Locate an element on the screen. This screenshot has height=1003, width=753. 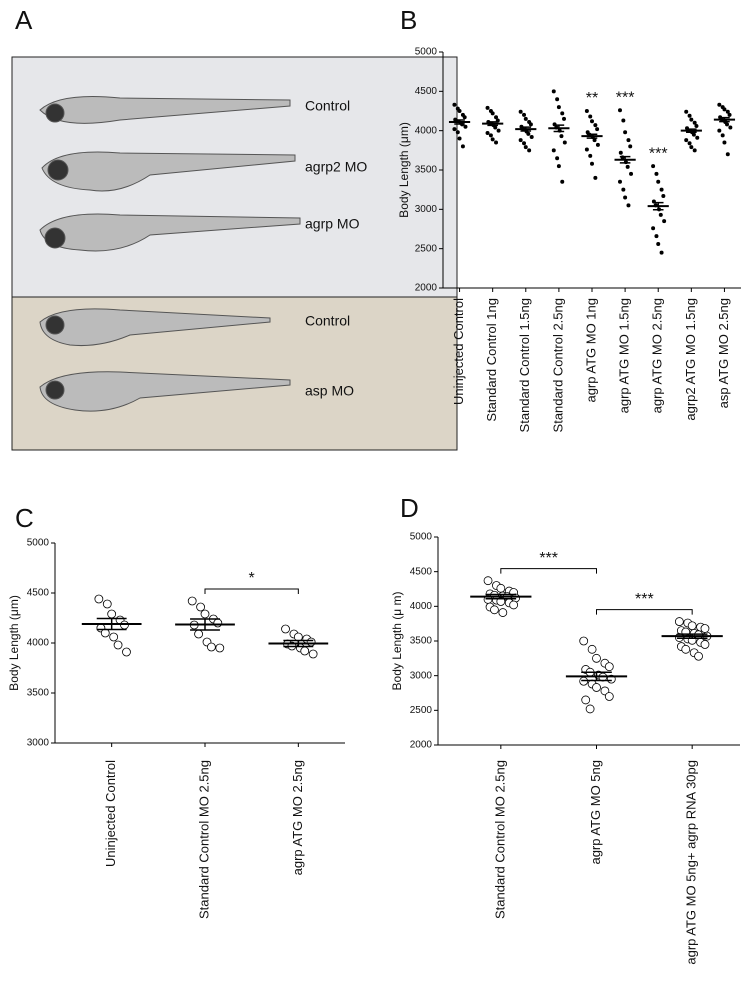
y-axis-label: Body Length (μ m) is located at coordinates (397, 641).